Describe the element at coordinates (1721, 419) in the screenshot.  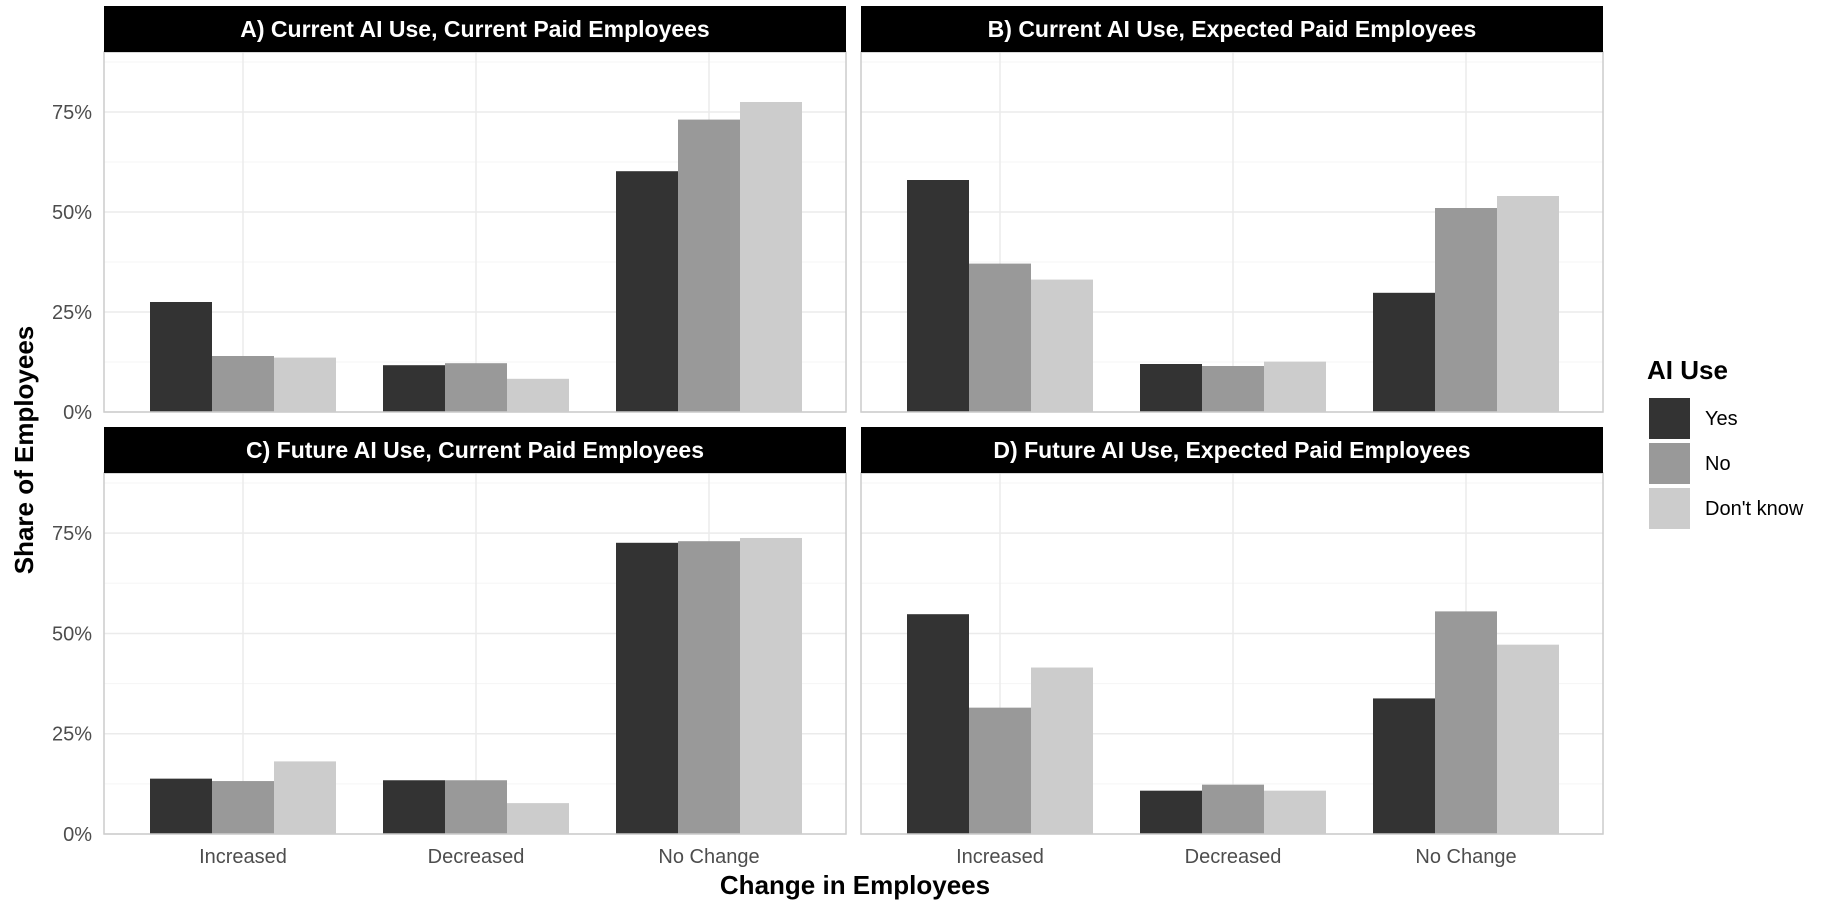
I see `legend-label: Yes` at that location.